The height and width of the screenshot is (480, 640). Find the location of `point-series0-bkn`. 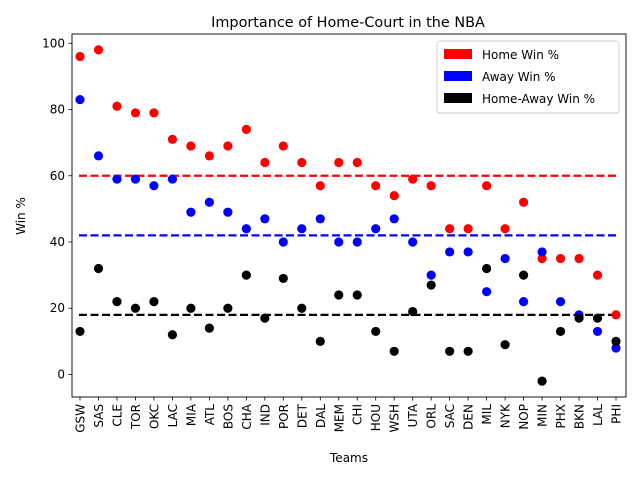

point-series0-bkn is located at coordinates (579, 258).